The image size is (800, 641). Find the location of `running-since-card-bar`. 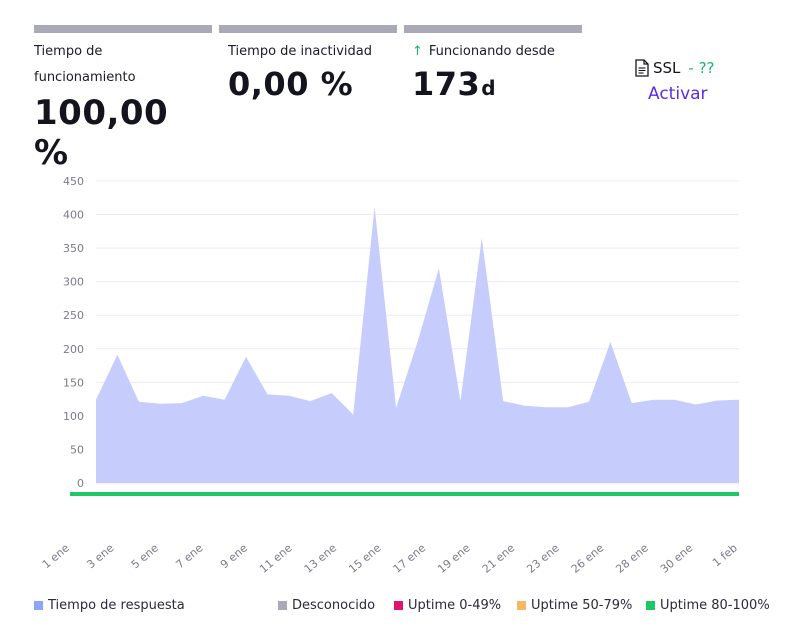

running-since-card-bar is located at coordinates (493, 29).